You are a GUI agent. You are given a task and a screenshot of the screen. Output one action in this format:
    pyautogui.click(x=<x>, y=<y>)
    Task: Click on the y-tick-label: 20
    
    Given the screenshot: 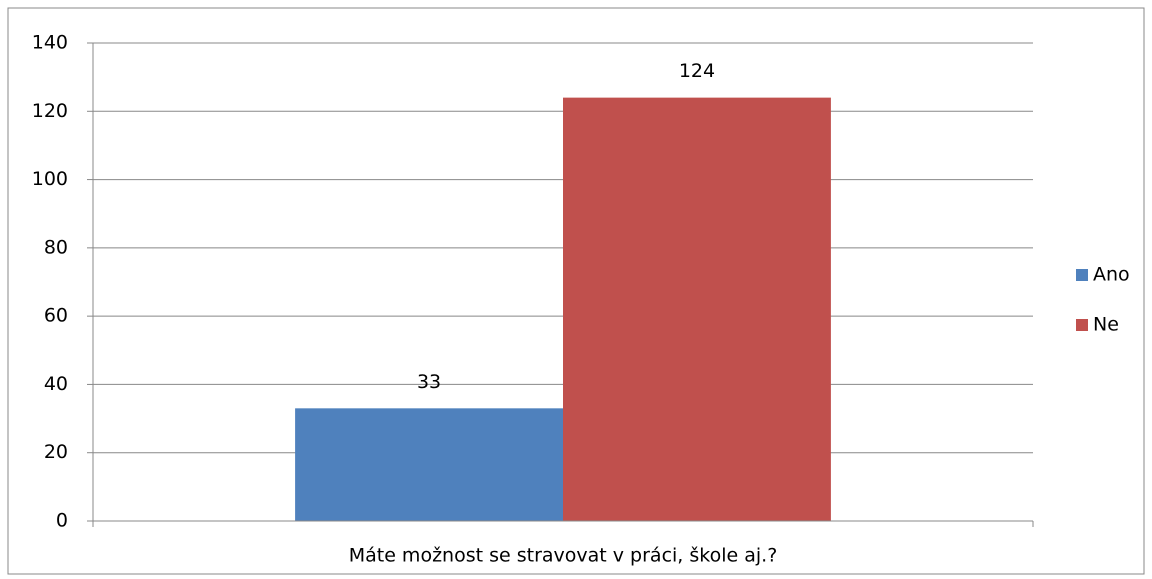 What is the action you would take?
    pyautogui.click(x=56, y=452)
    